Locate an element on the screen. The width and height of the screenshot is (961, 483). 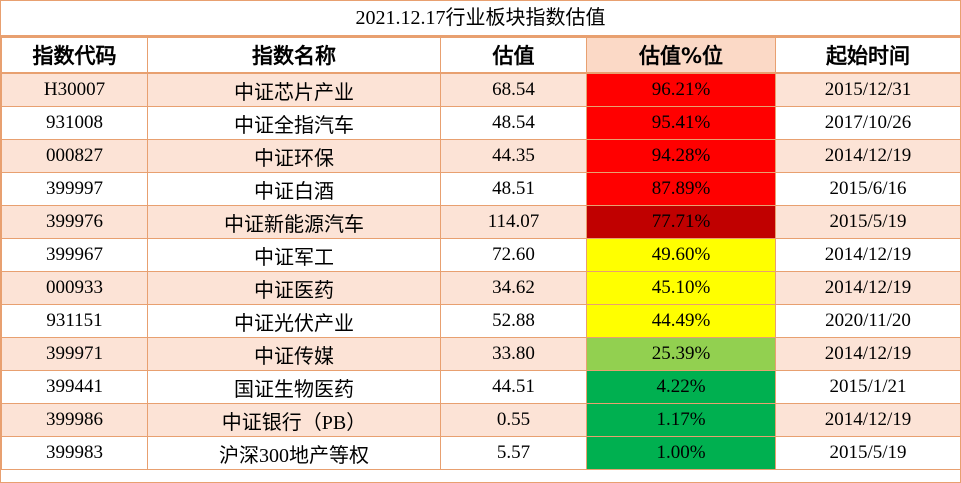
cell-start: 2020/11/20 is located at coordinates (868, 321).